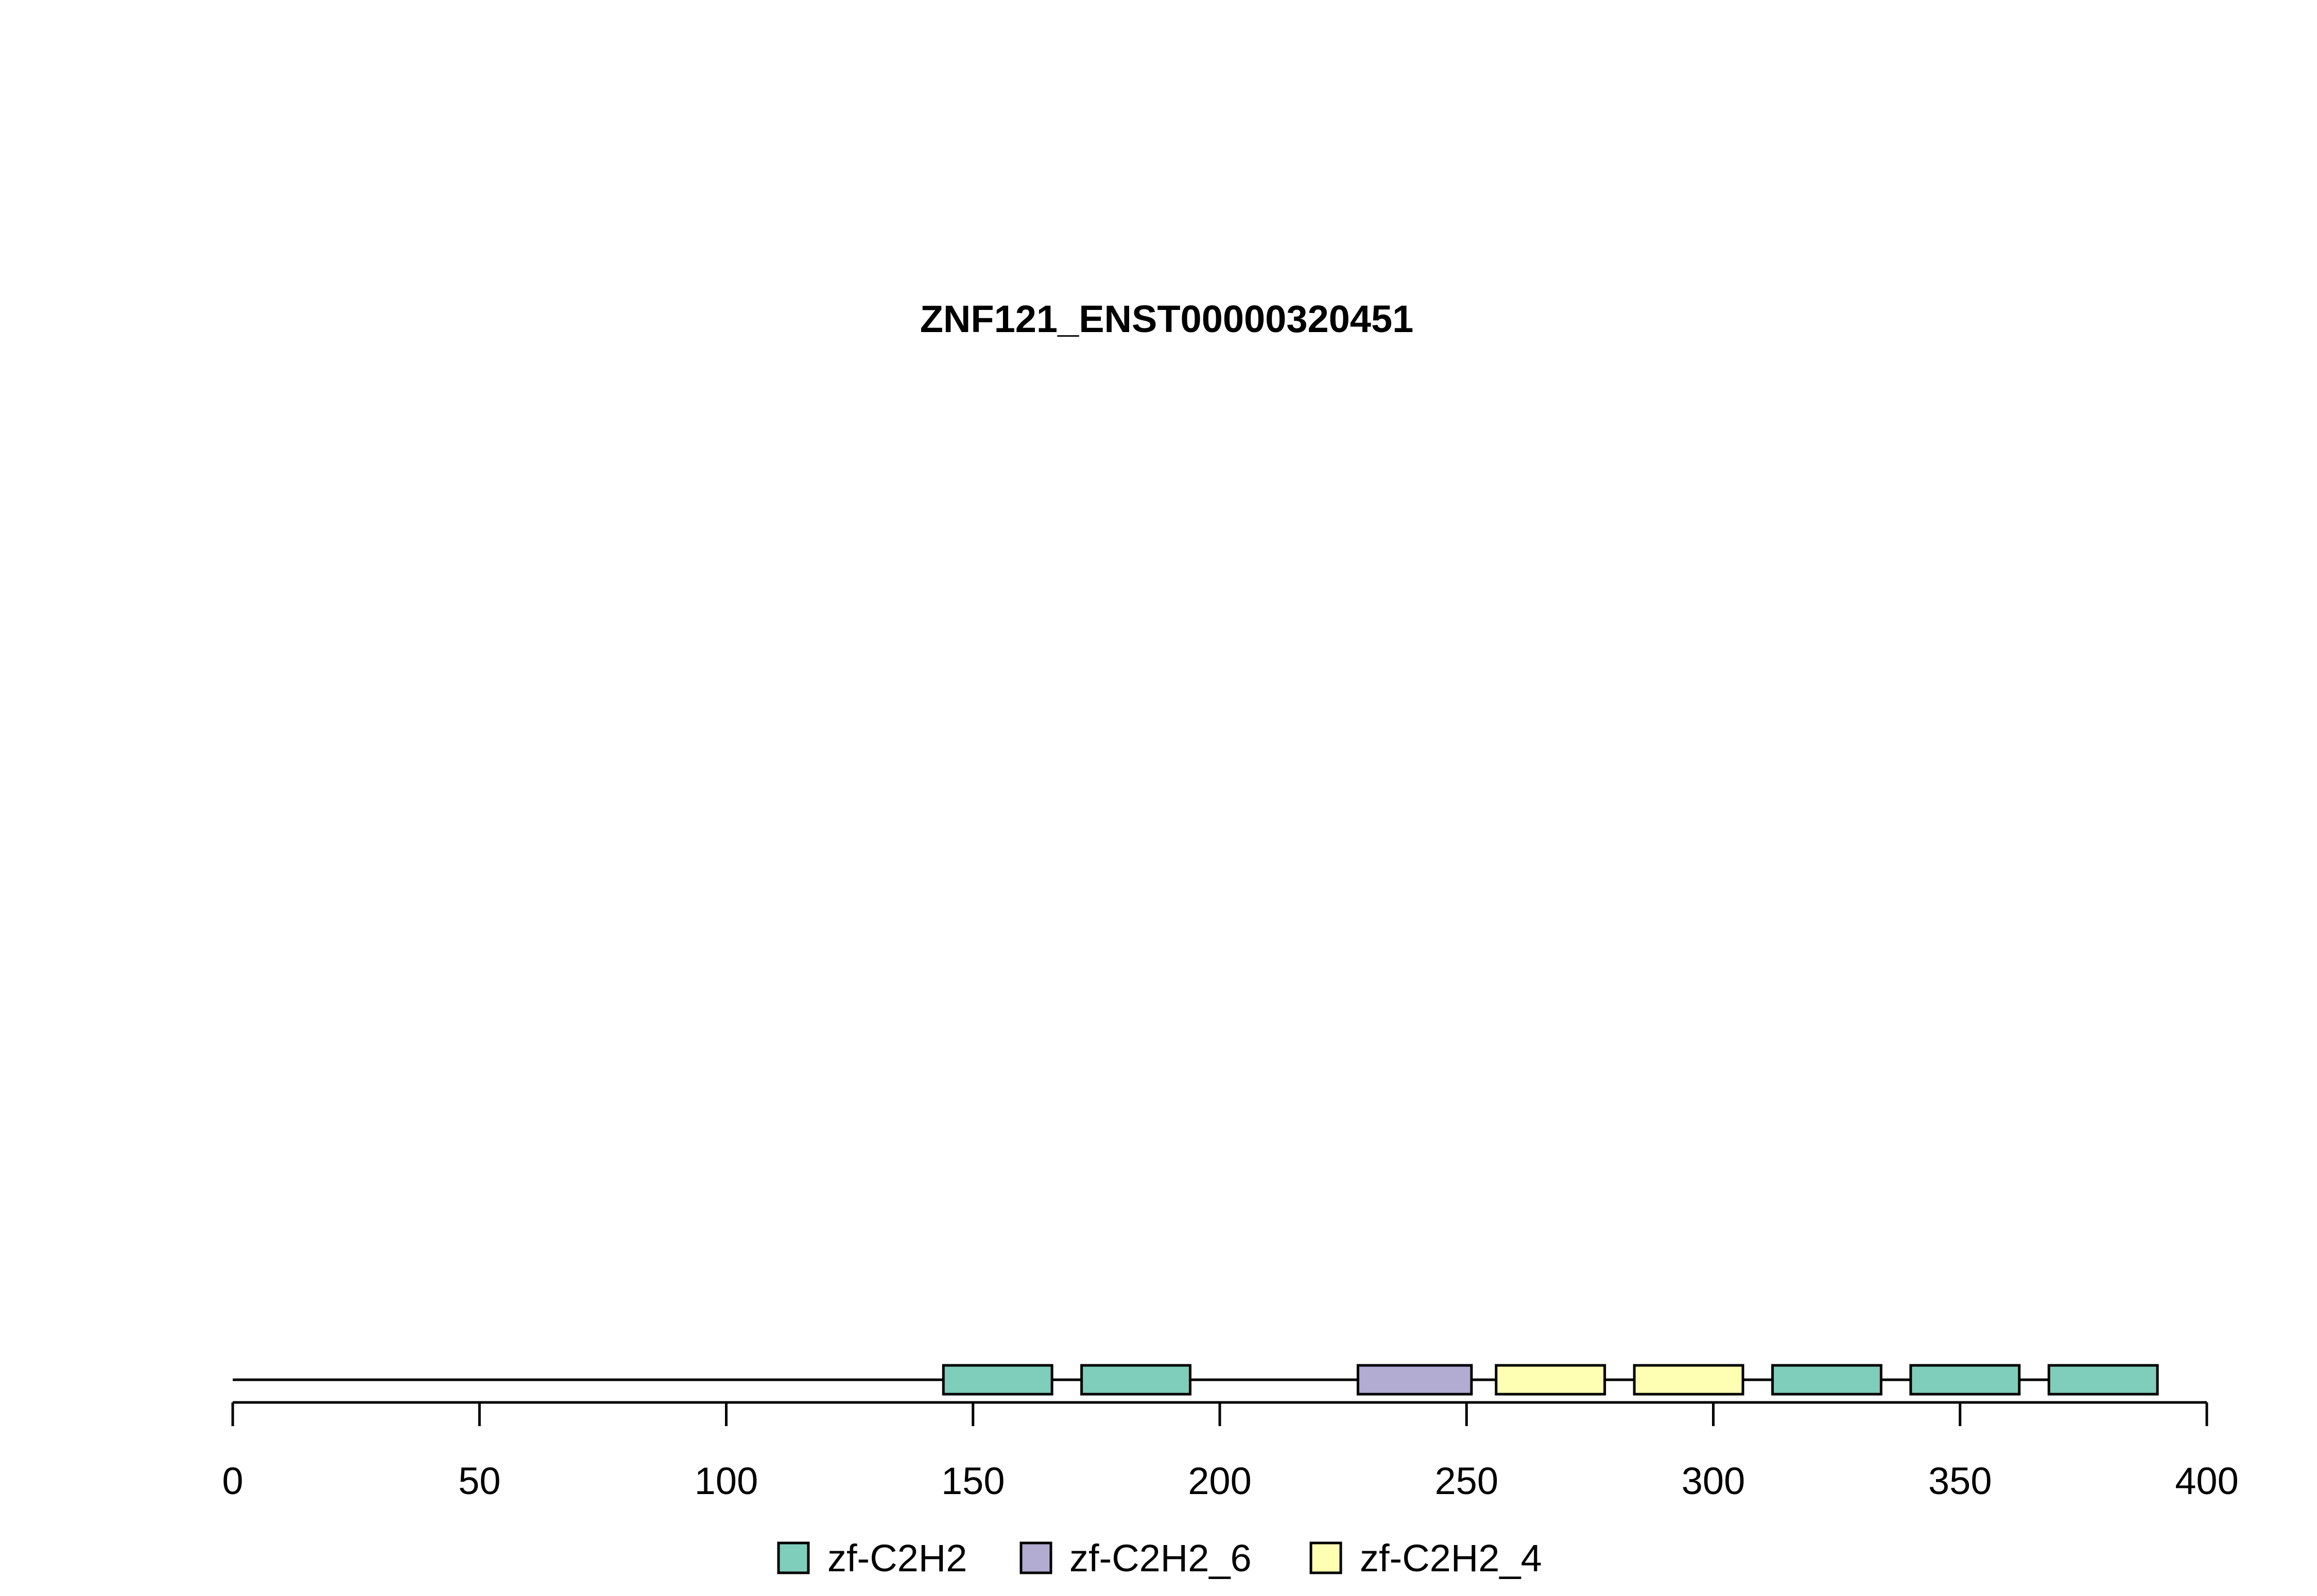 The height and width of the screenshot is (1596, 2317). Describe the element at coordinates (1466, 1481) in the screenshot. I see `x-tick-label-250: 250` at that location.